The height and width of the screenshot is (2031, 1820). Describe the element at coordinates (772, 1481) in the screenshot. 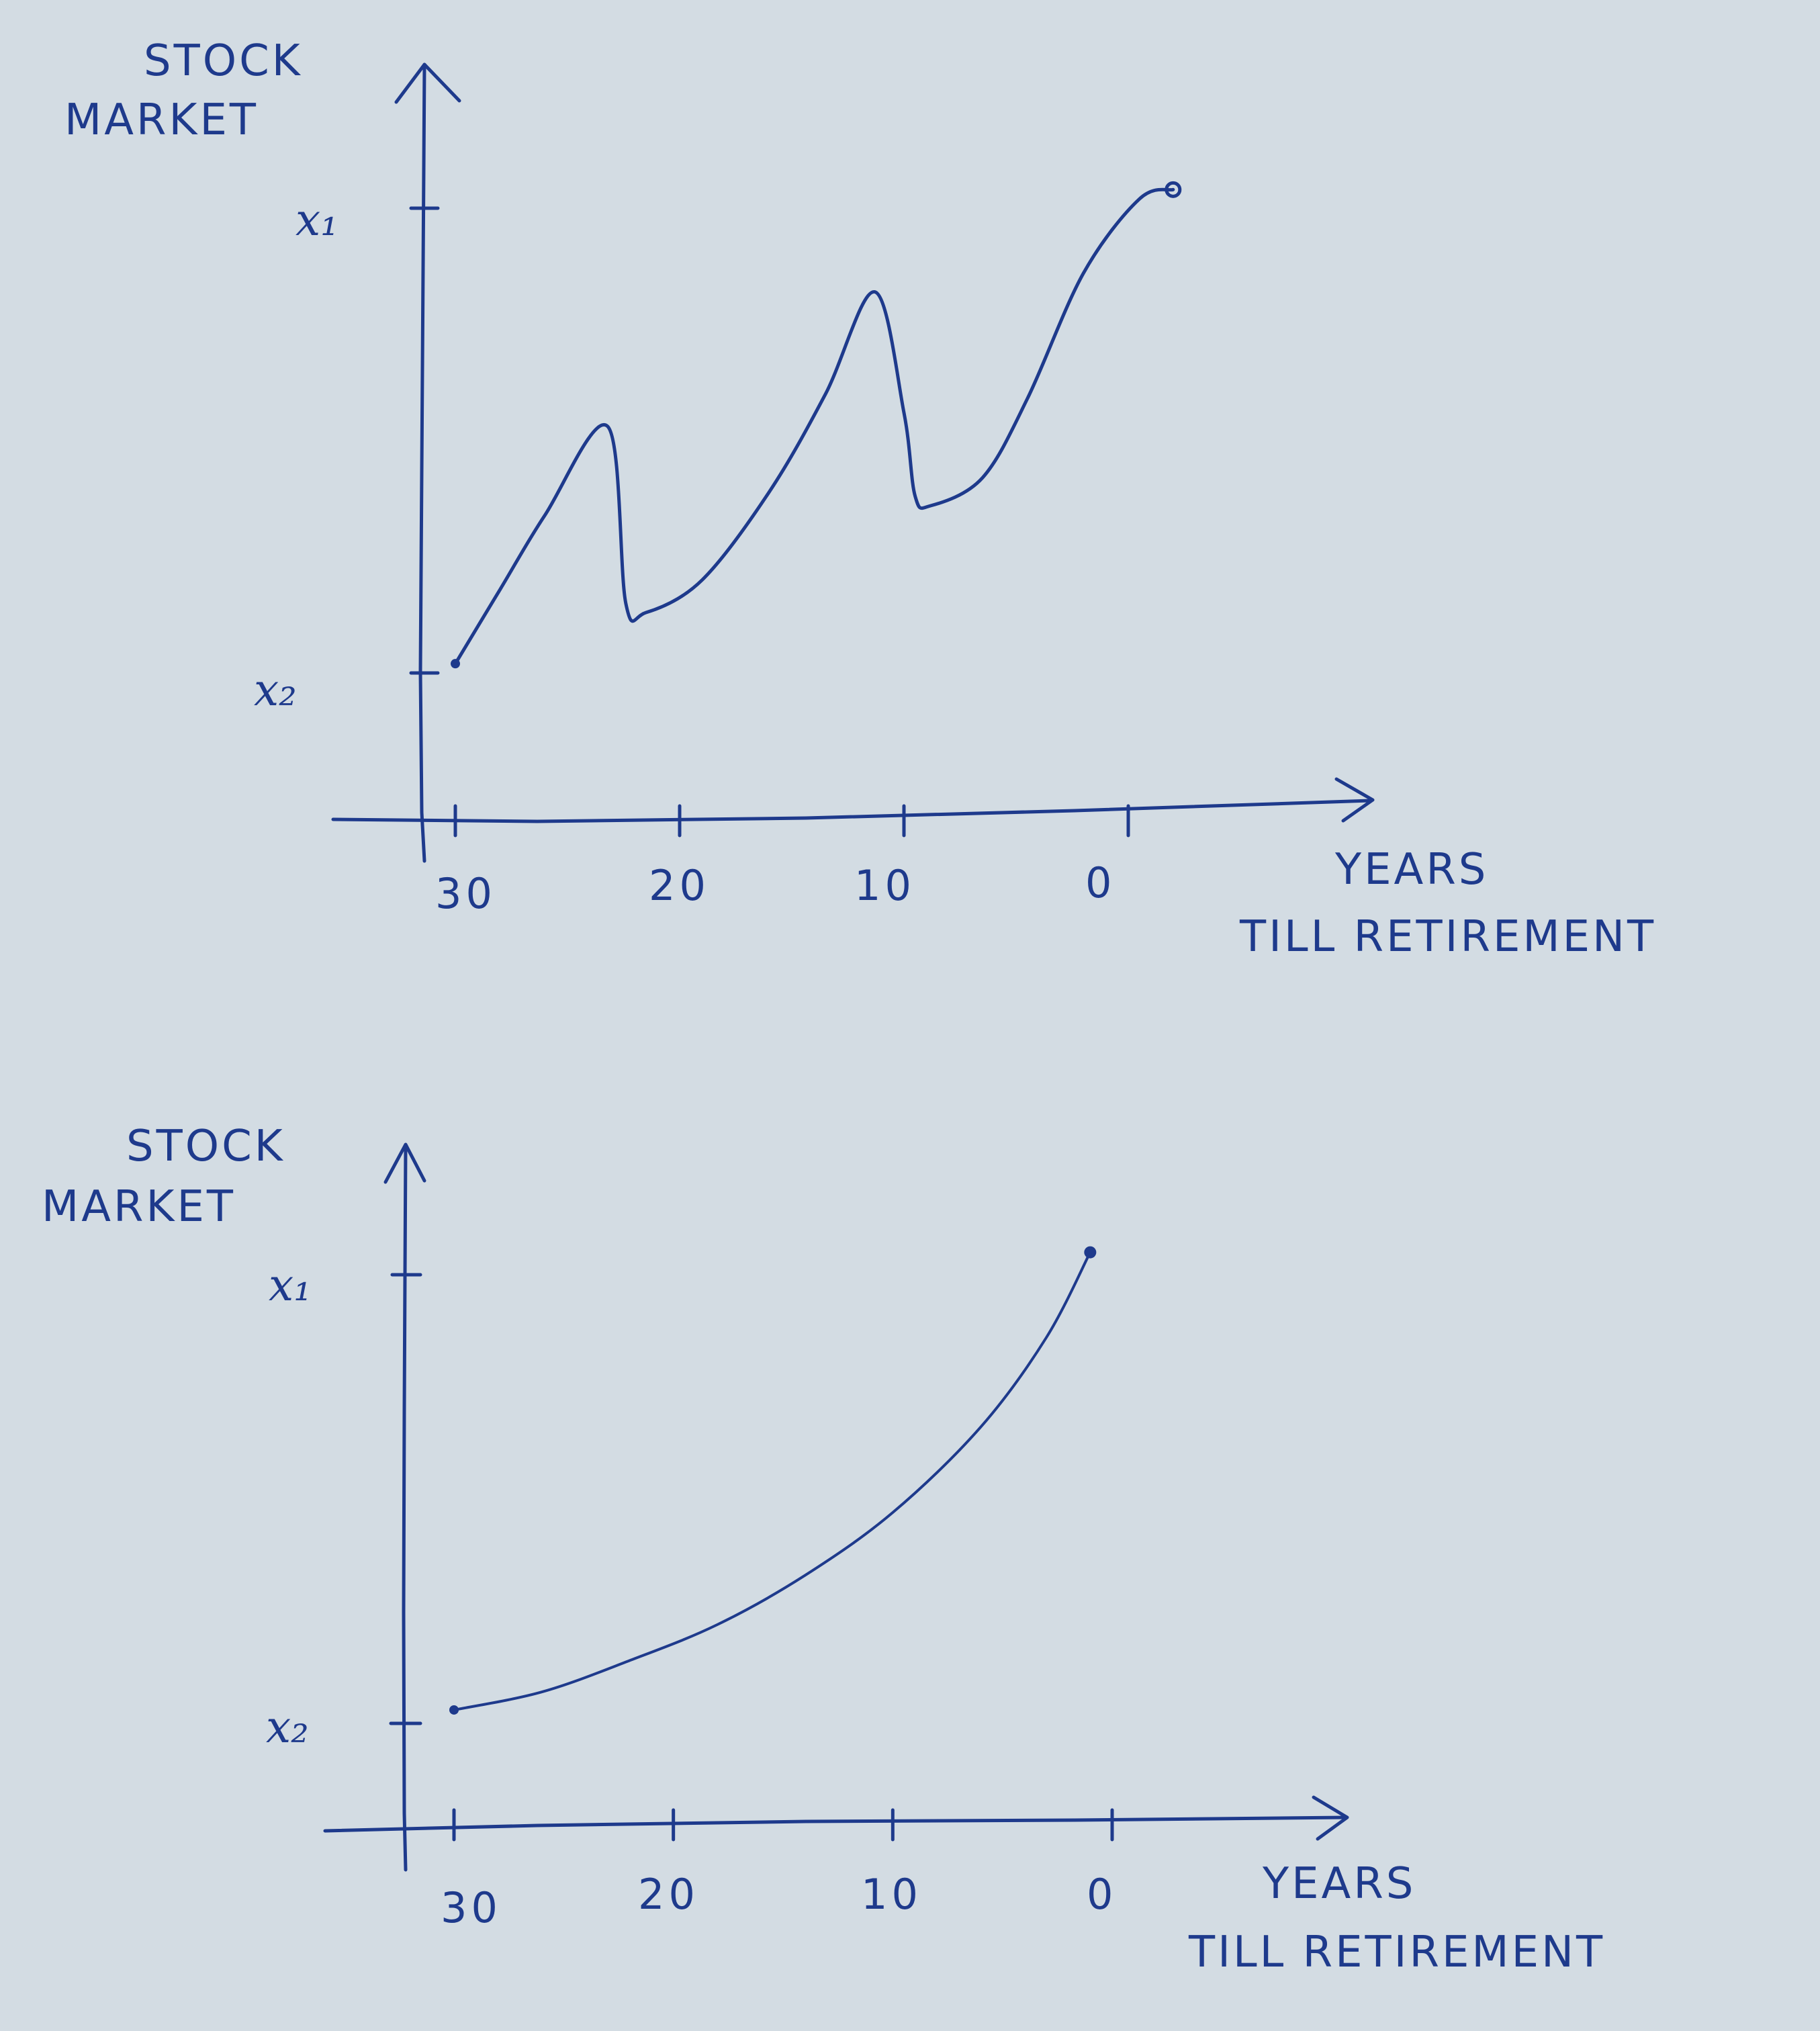

I see `market-curve-smooth` at that location.